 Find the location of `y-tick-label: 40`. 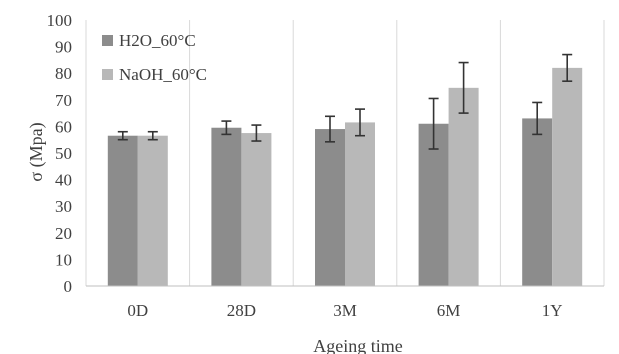

y-tick-label: 40 is located at coordinates (63, 180).